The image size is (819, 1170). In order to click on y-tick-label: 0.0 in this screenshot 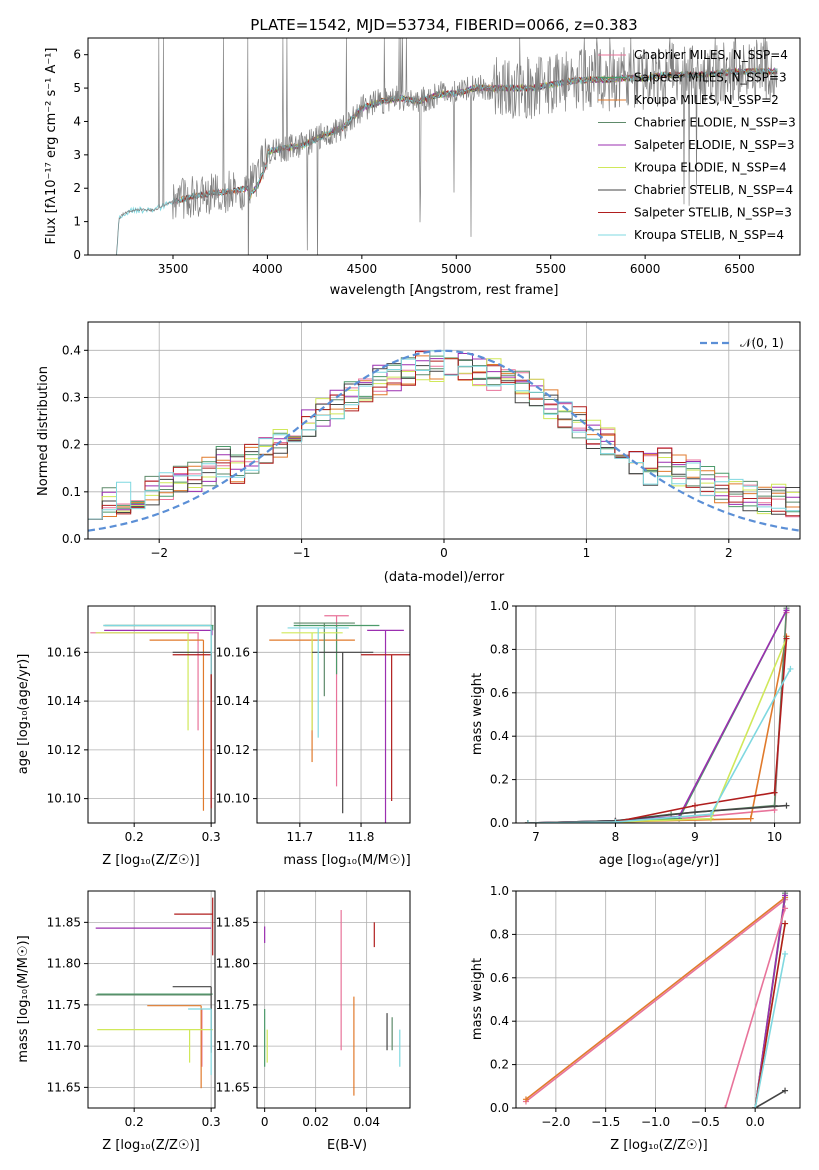, I will do `click(499, 1108)`.